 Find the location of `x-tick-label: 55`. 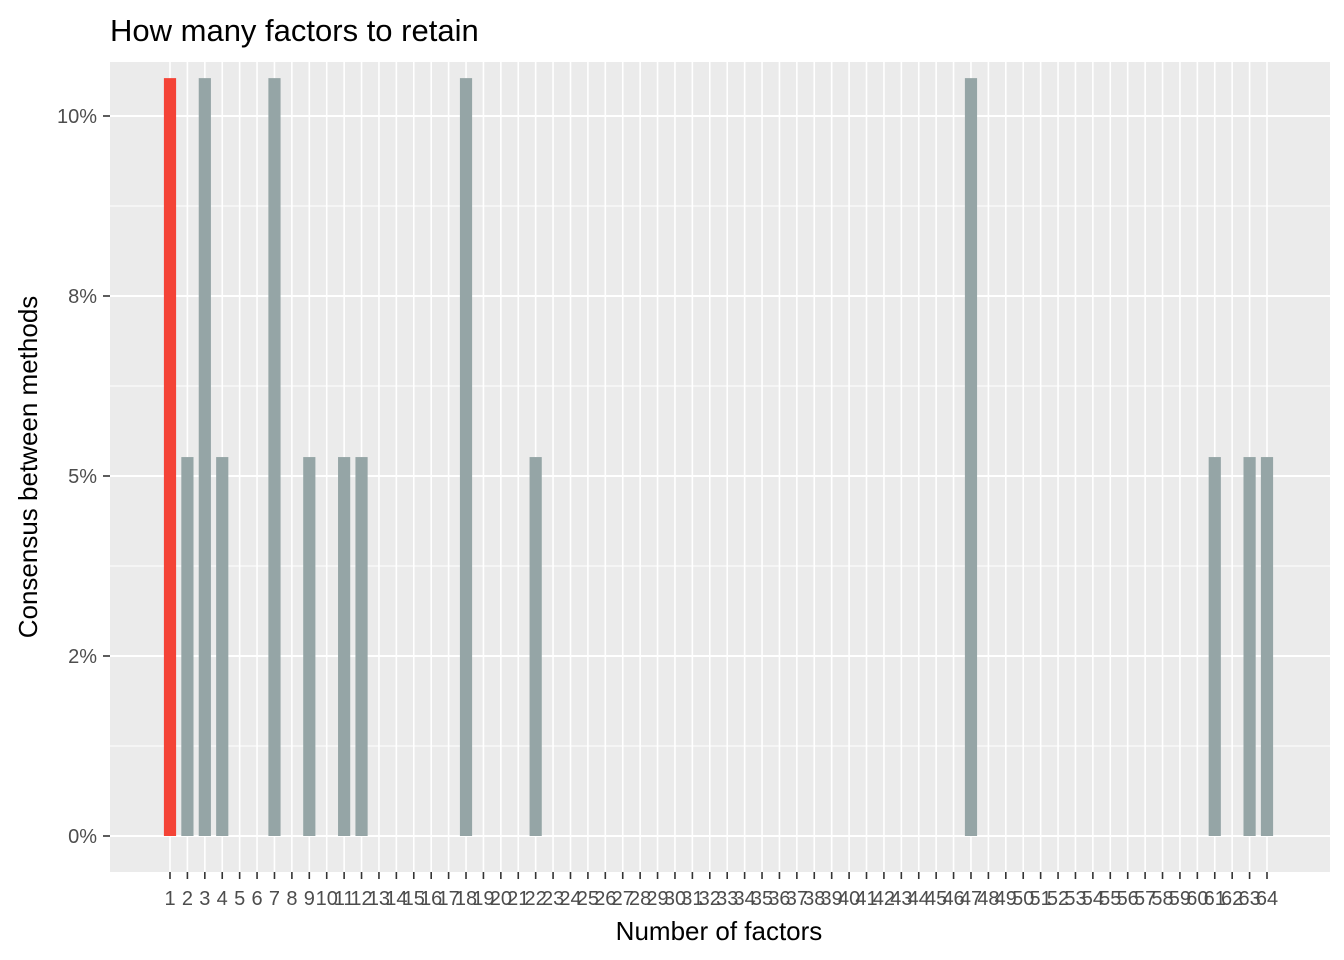

x-tick-label: 55 is located at coordinates (1110, 899).